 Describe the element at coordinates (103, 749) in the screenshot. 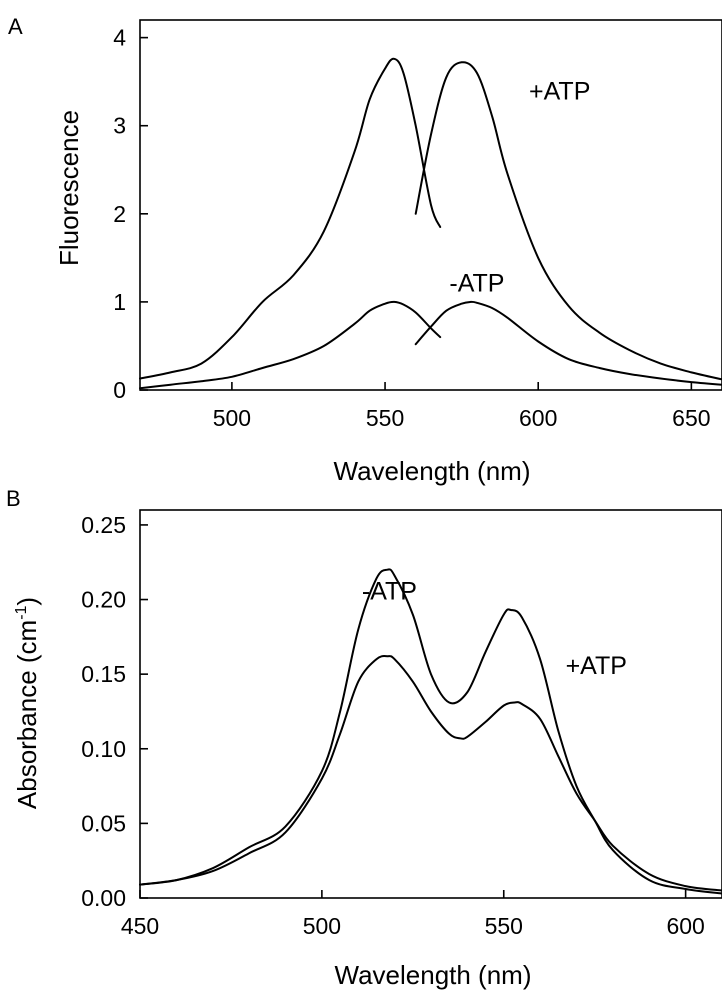

I see `y-tick-label: 0.10` at that location.